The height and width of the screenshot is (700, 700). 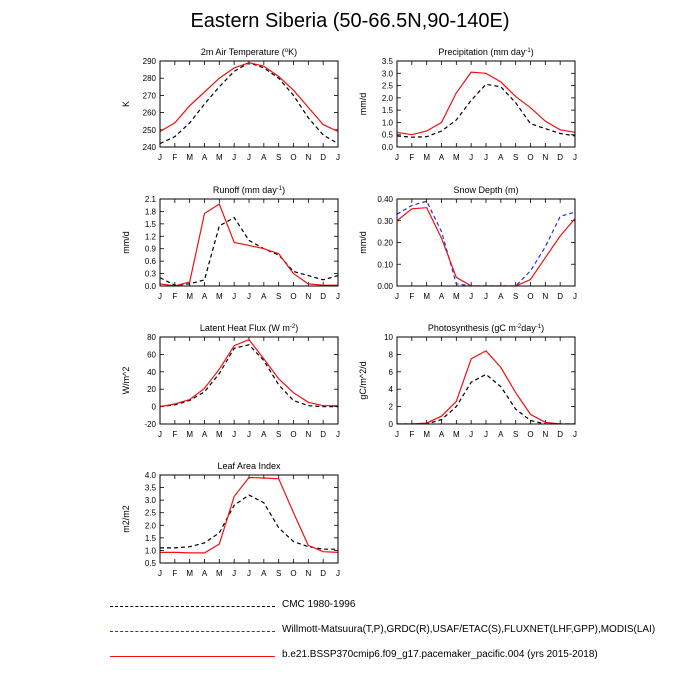 I want to click on y-tick-label: 0.20, so click(x=385, y=243).